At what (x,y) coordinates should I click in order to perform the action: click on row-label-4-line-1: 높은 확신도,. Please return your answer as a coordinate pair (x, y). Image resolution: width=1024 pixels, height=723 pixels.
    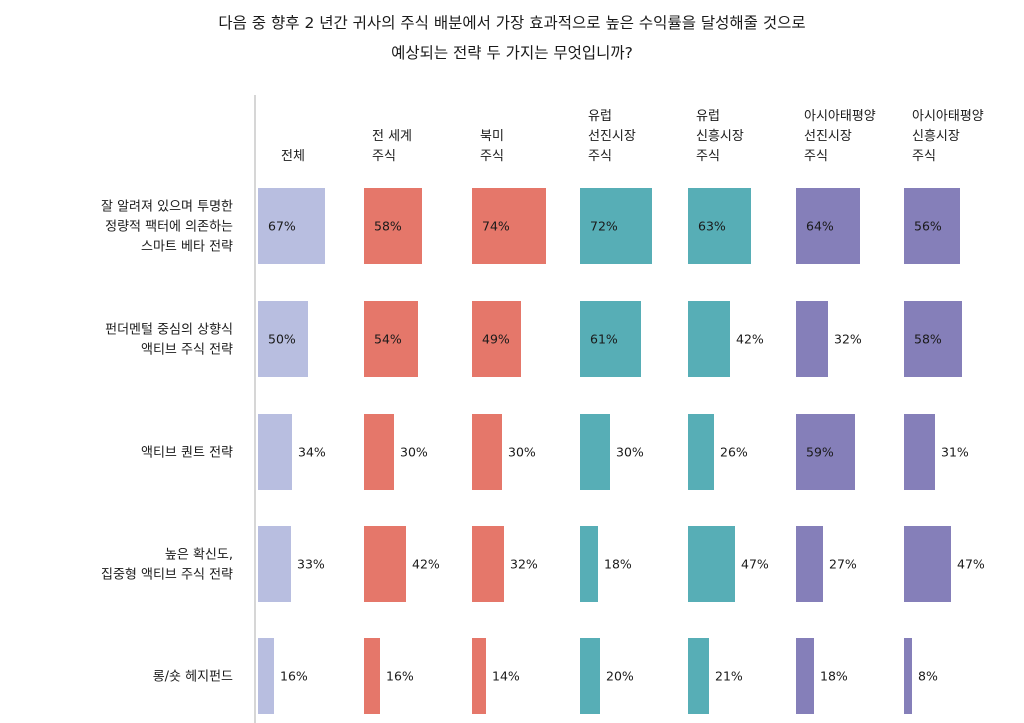
    Looking at the image, I should click on (199, 555).